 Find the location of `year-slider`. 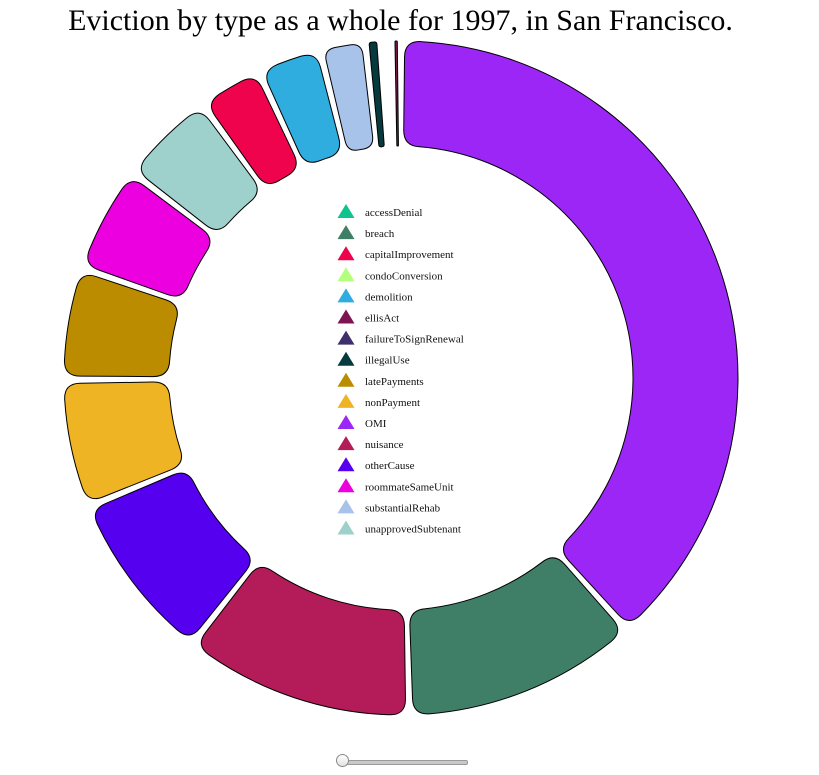

year-slider is located at coordinates (402, 761).